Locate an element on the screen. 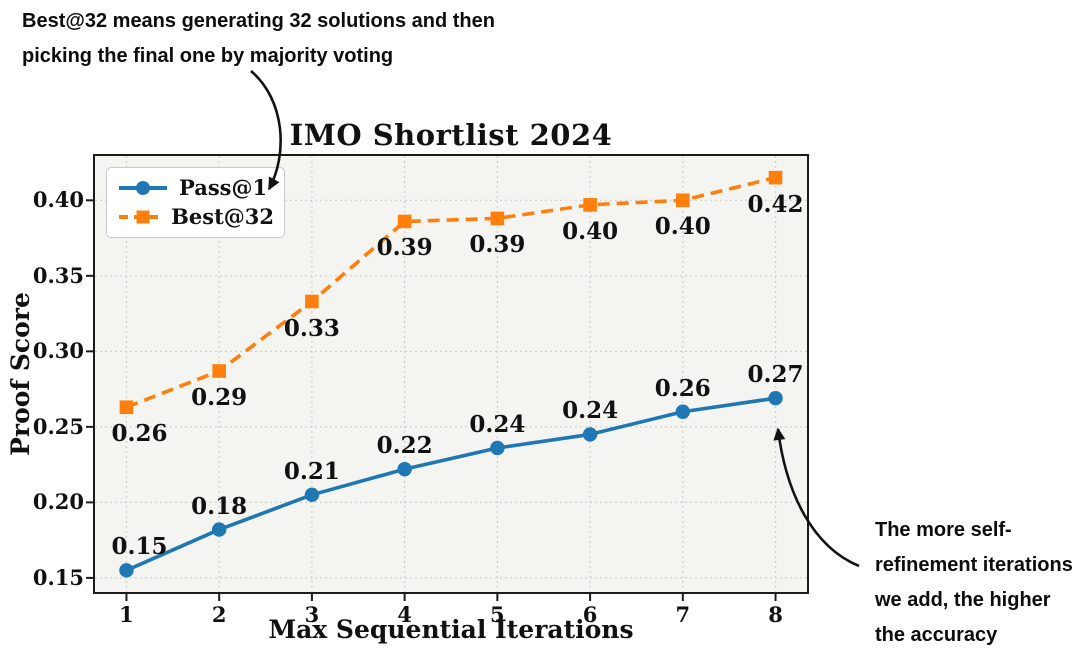 The width and height of the screenshot is (1080, 662). annotation-refinement-line2: refinement iterations is located at coordinates (974, 565).